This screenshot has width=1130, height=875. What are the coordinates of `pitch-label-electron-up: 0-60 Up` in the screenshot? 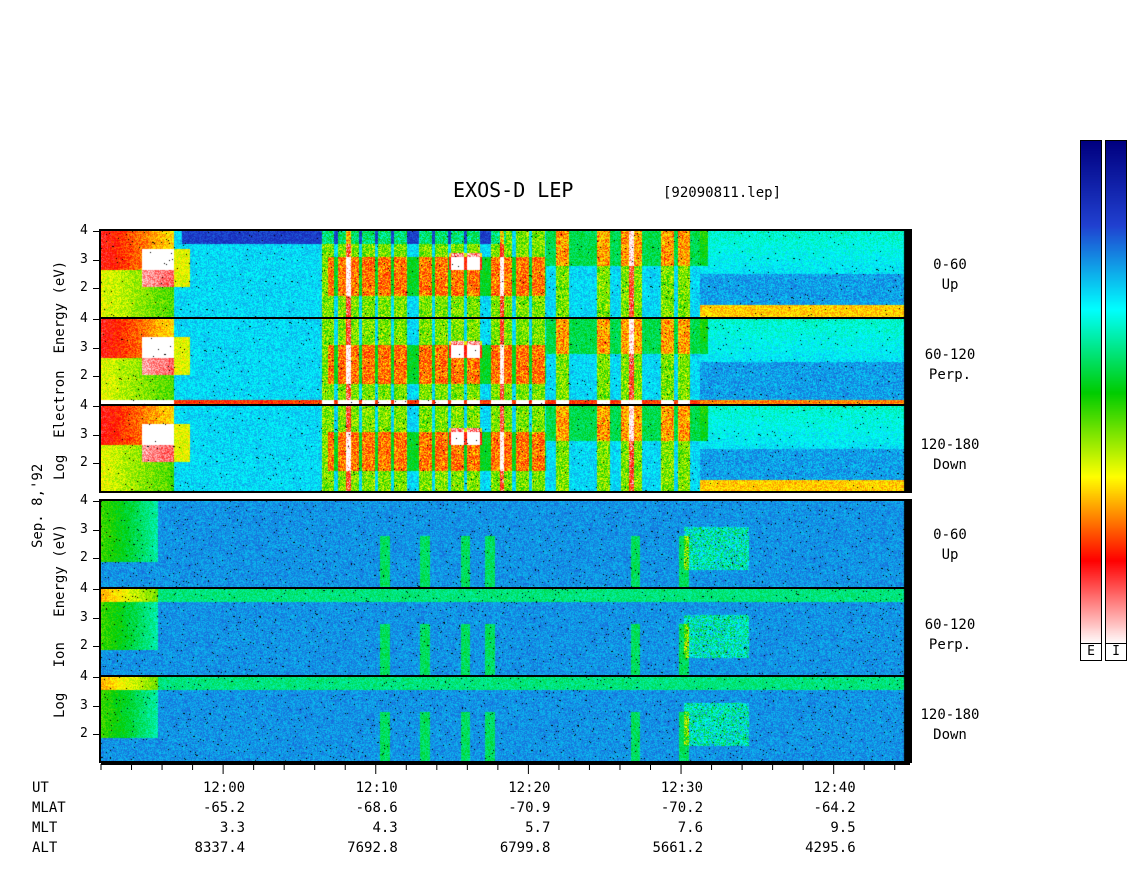 It's located at (950, 275).